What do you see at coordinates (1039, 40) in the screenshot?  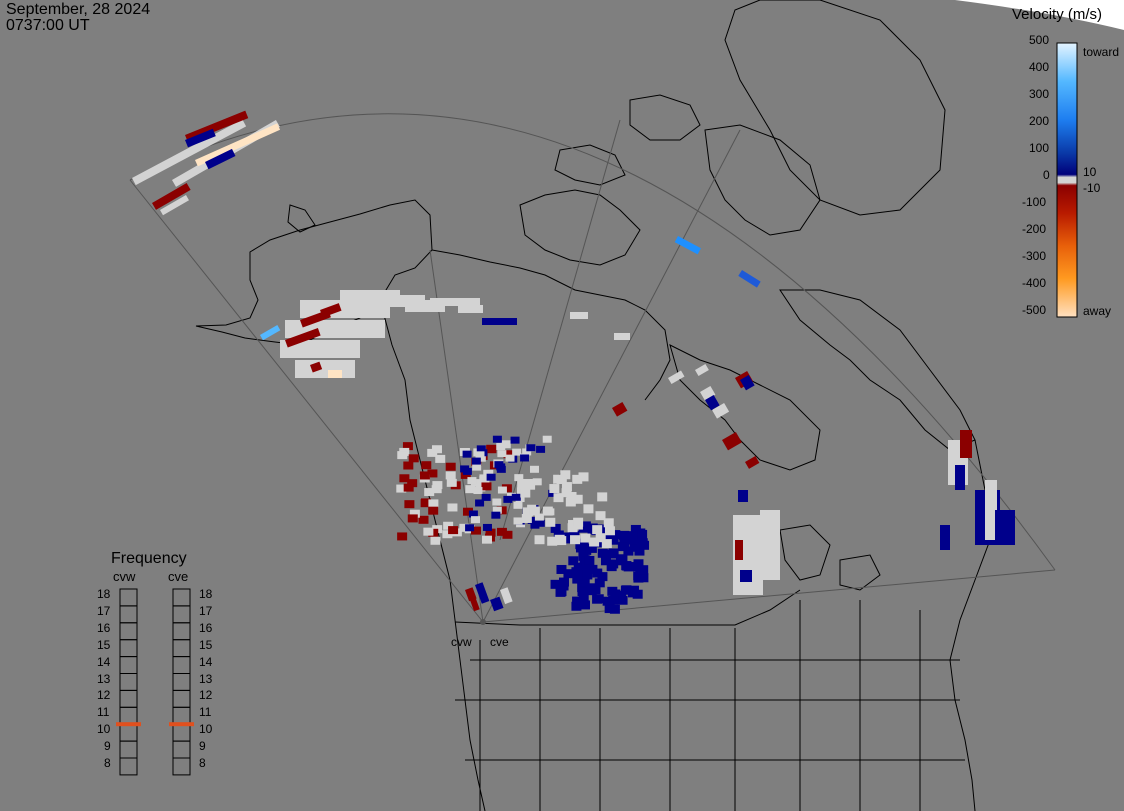 I see `velocity-tick-label: 500` at bounding box center [1039, 40].